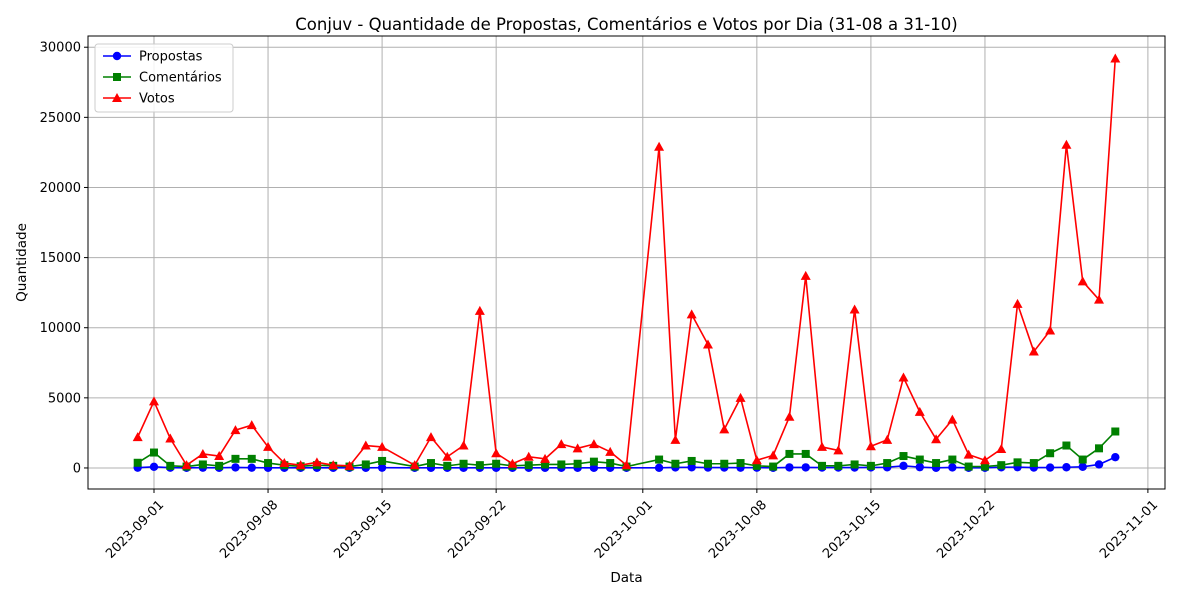  I want to click on y-tick-label: 0, so click(77, 468).